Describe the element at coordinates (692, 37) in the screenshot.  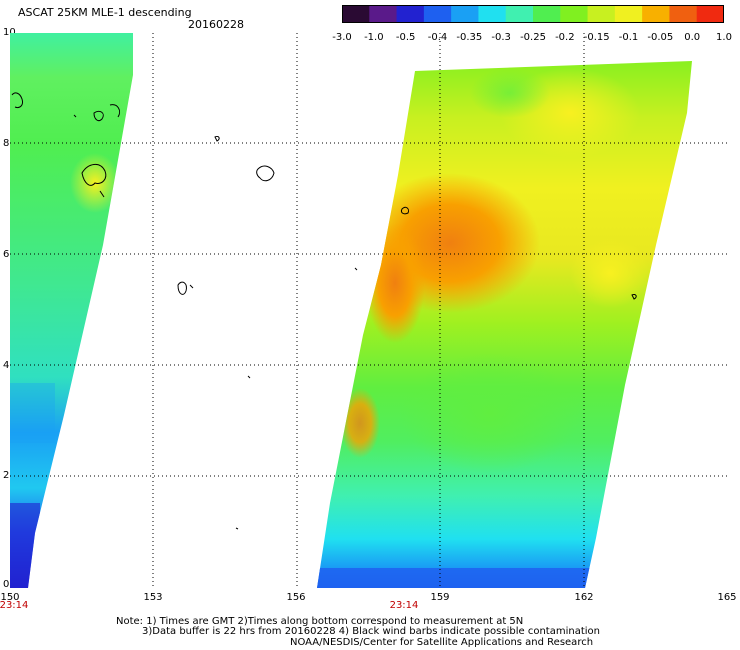
I see `color-scale-tick-label: 0.0` at that location.